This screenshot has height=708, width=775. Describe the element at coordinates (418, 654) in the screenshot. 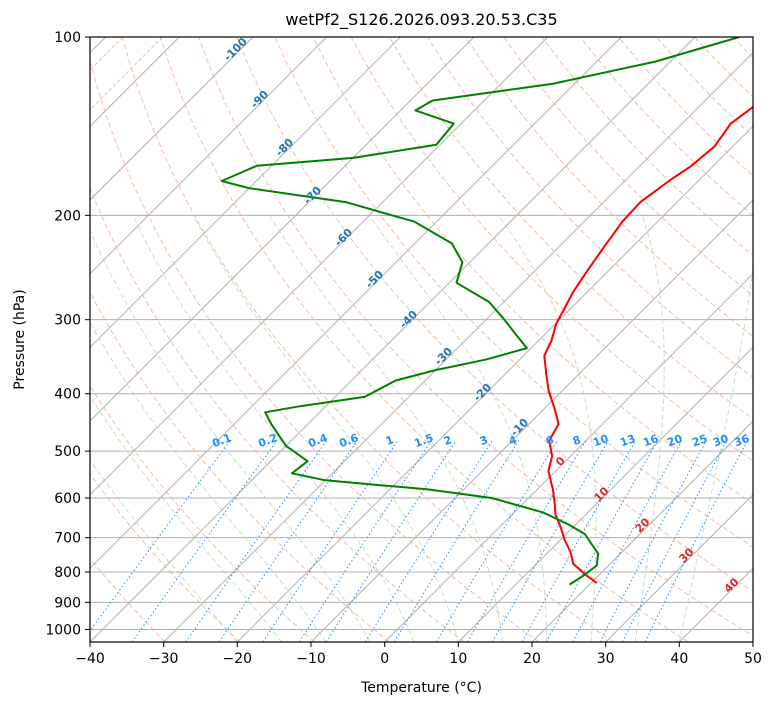

I see `x-axis: −40 −30 −20 −10 0 10 20 30 40 50` at that location.